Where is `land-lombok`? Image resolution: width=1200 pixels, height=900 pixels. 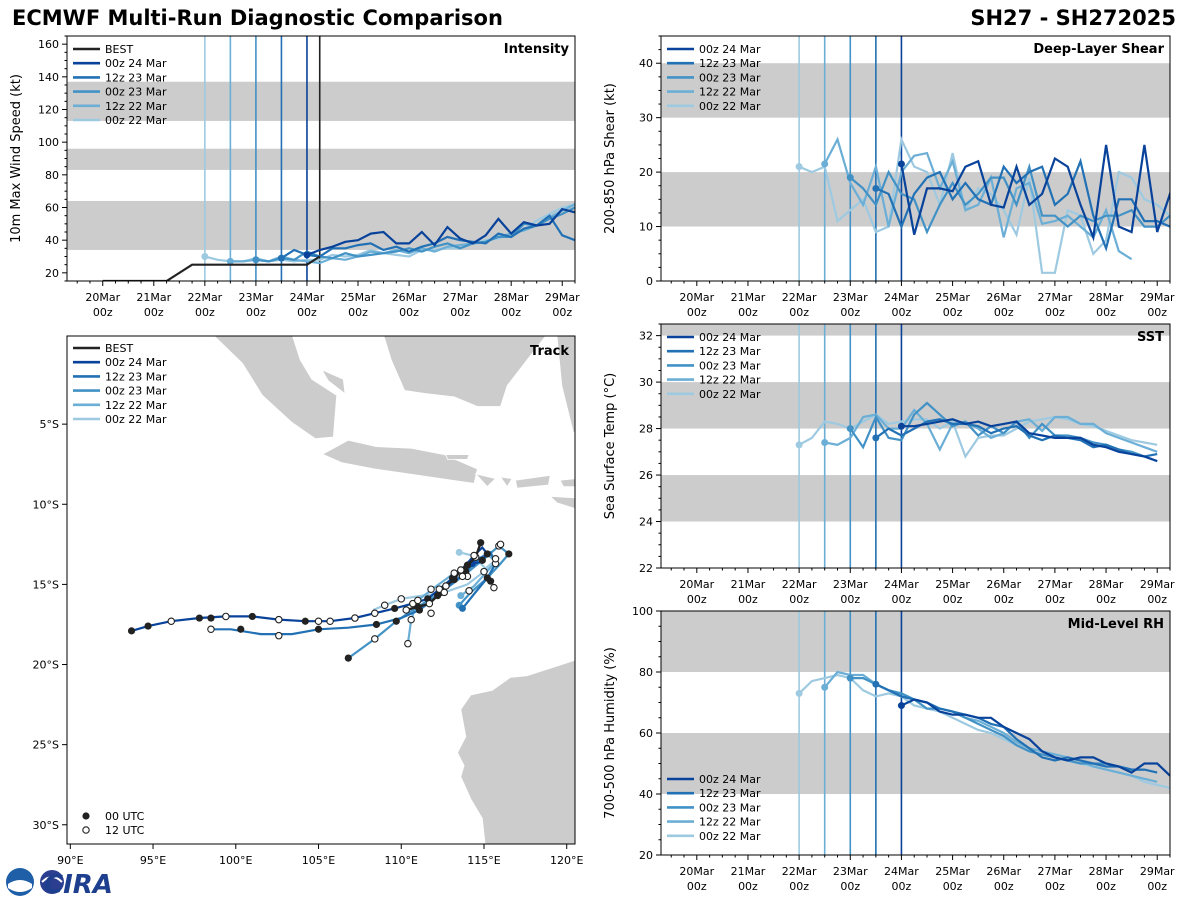 land-lombok is located at coordinates (506, 482).